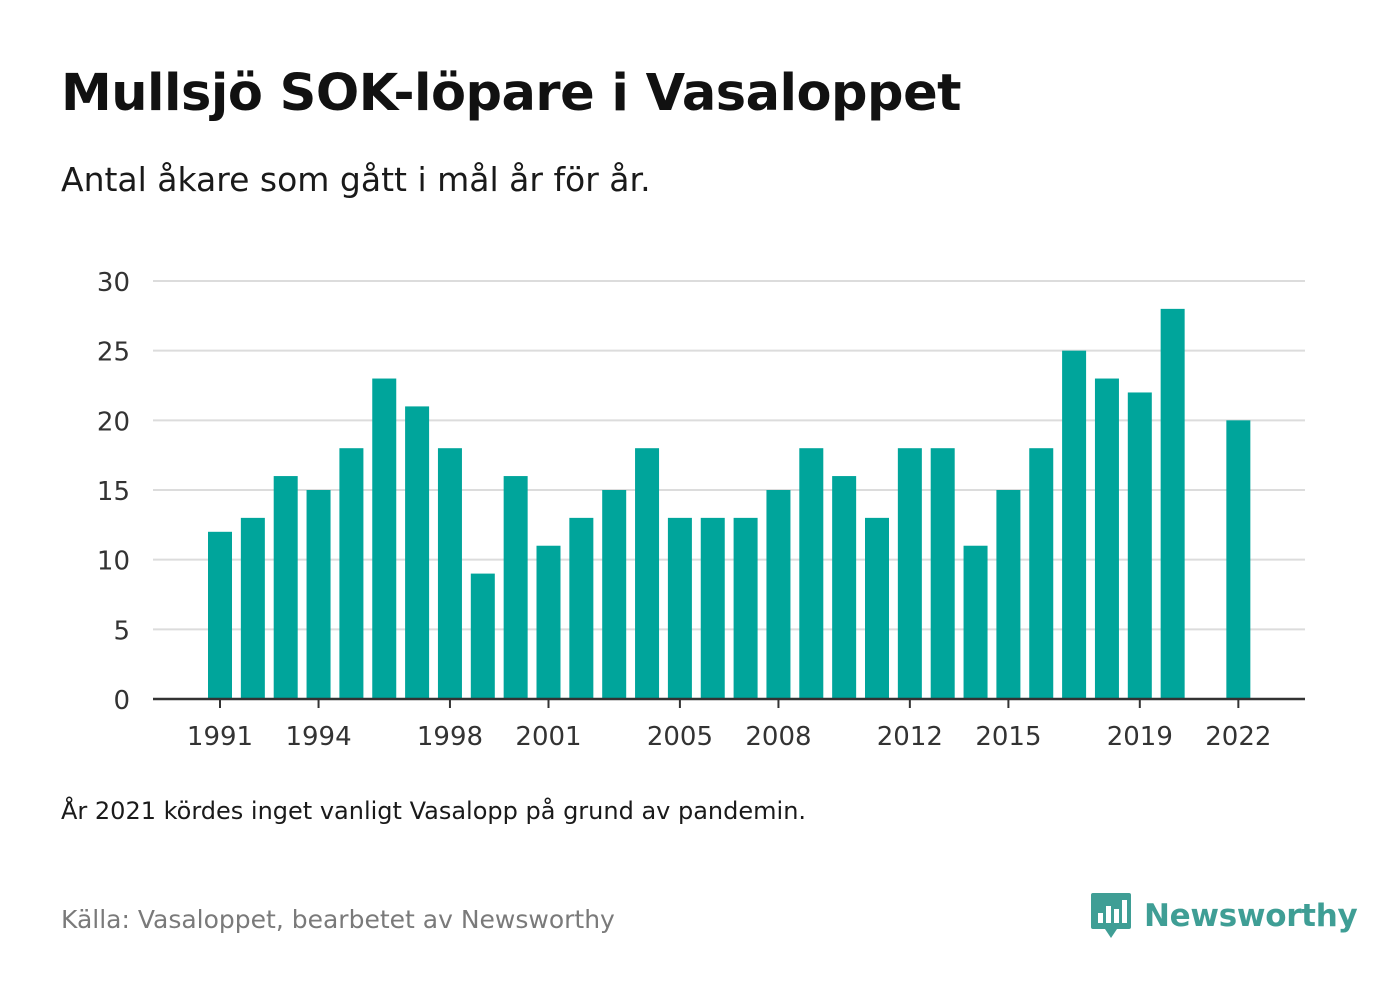 The height and width of the screenshot is (1000, 1400). What do you see at coordinates (113, 562) in the screenshot?
I see `y-tick-label: 10` at bounding box center [113, 562].